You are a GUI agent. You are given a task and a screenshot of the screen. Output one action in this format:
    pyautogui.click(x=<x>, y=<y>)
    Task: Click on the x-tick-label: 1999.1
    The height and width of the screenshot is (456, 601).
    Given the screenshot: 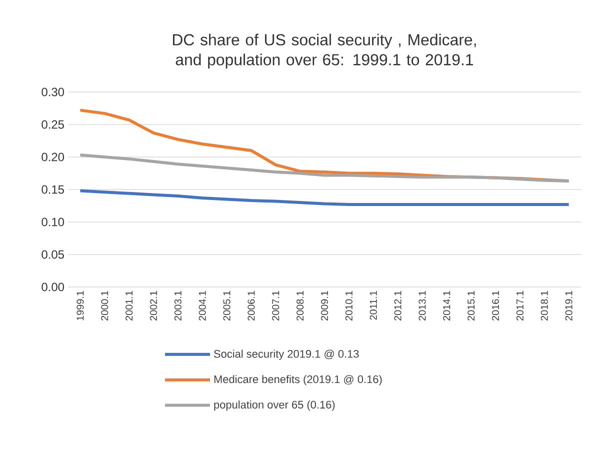 What is the action you would take?
    pyautogui.click(x=80, y=305)
    